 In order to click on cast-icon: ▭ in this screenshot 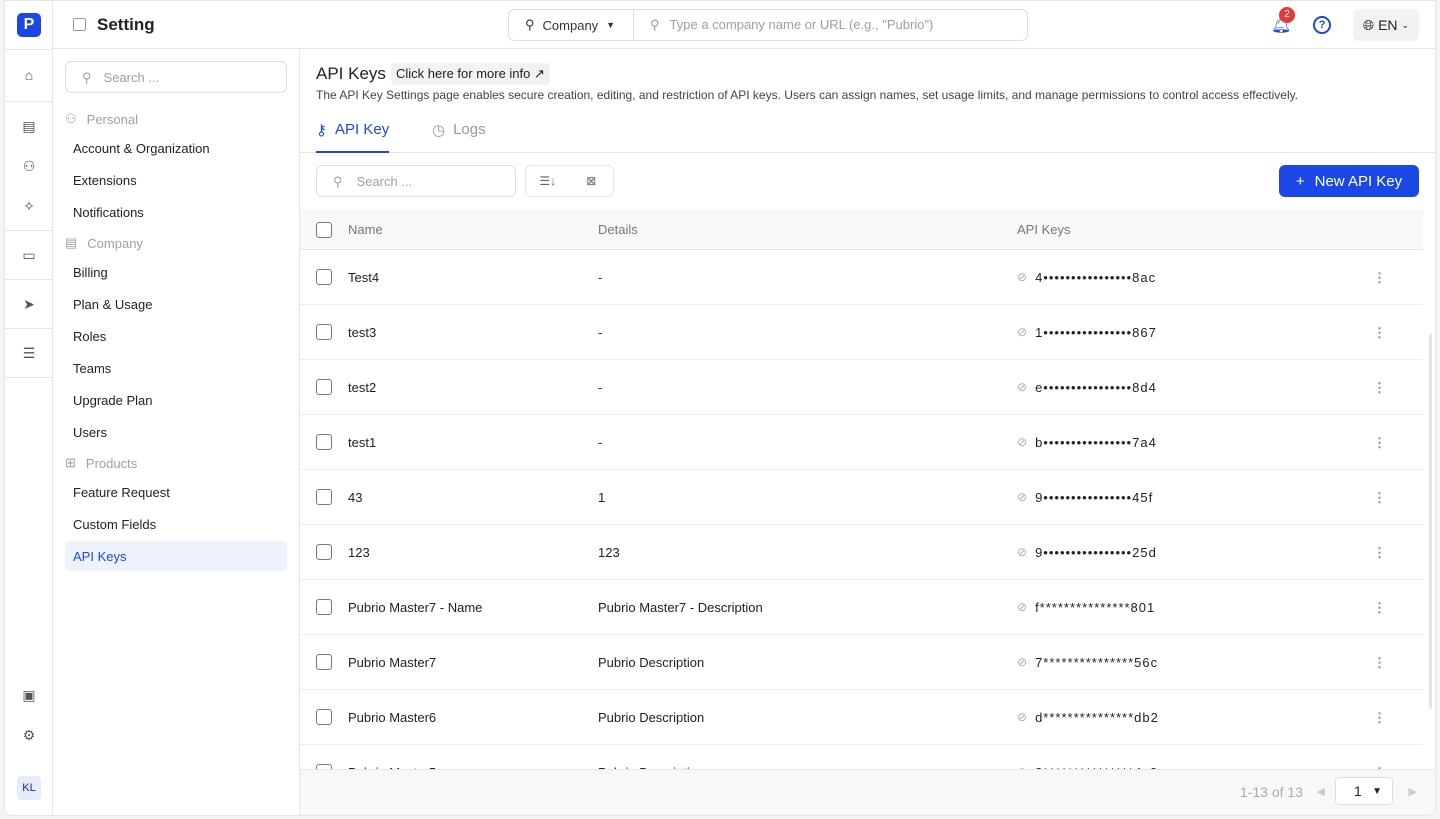, I will do `click(29, 255)`.